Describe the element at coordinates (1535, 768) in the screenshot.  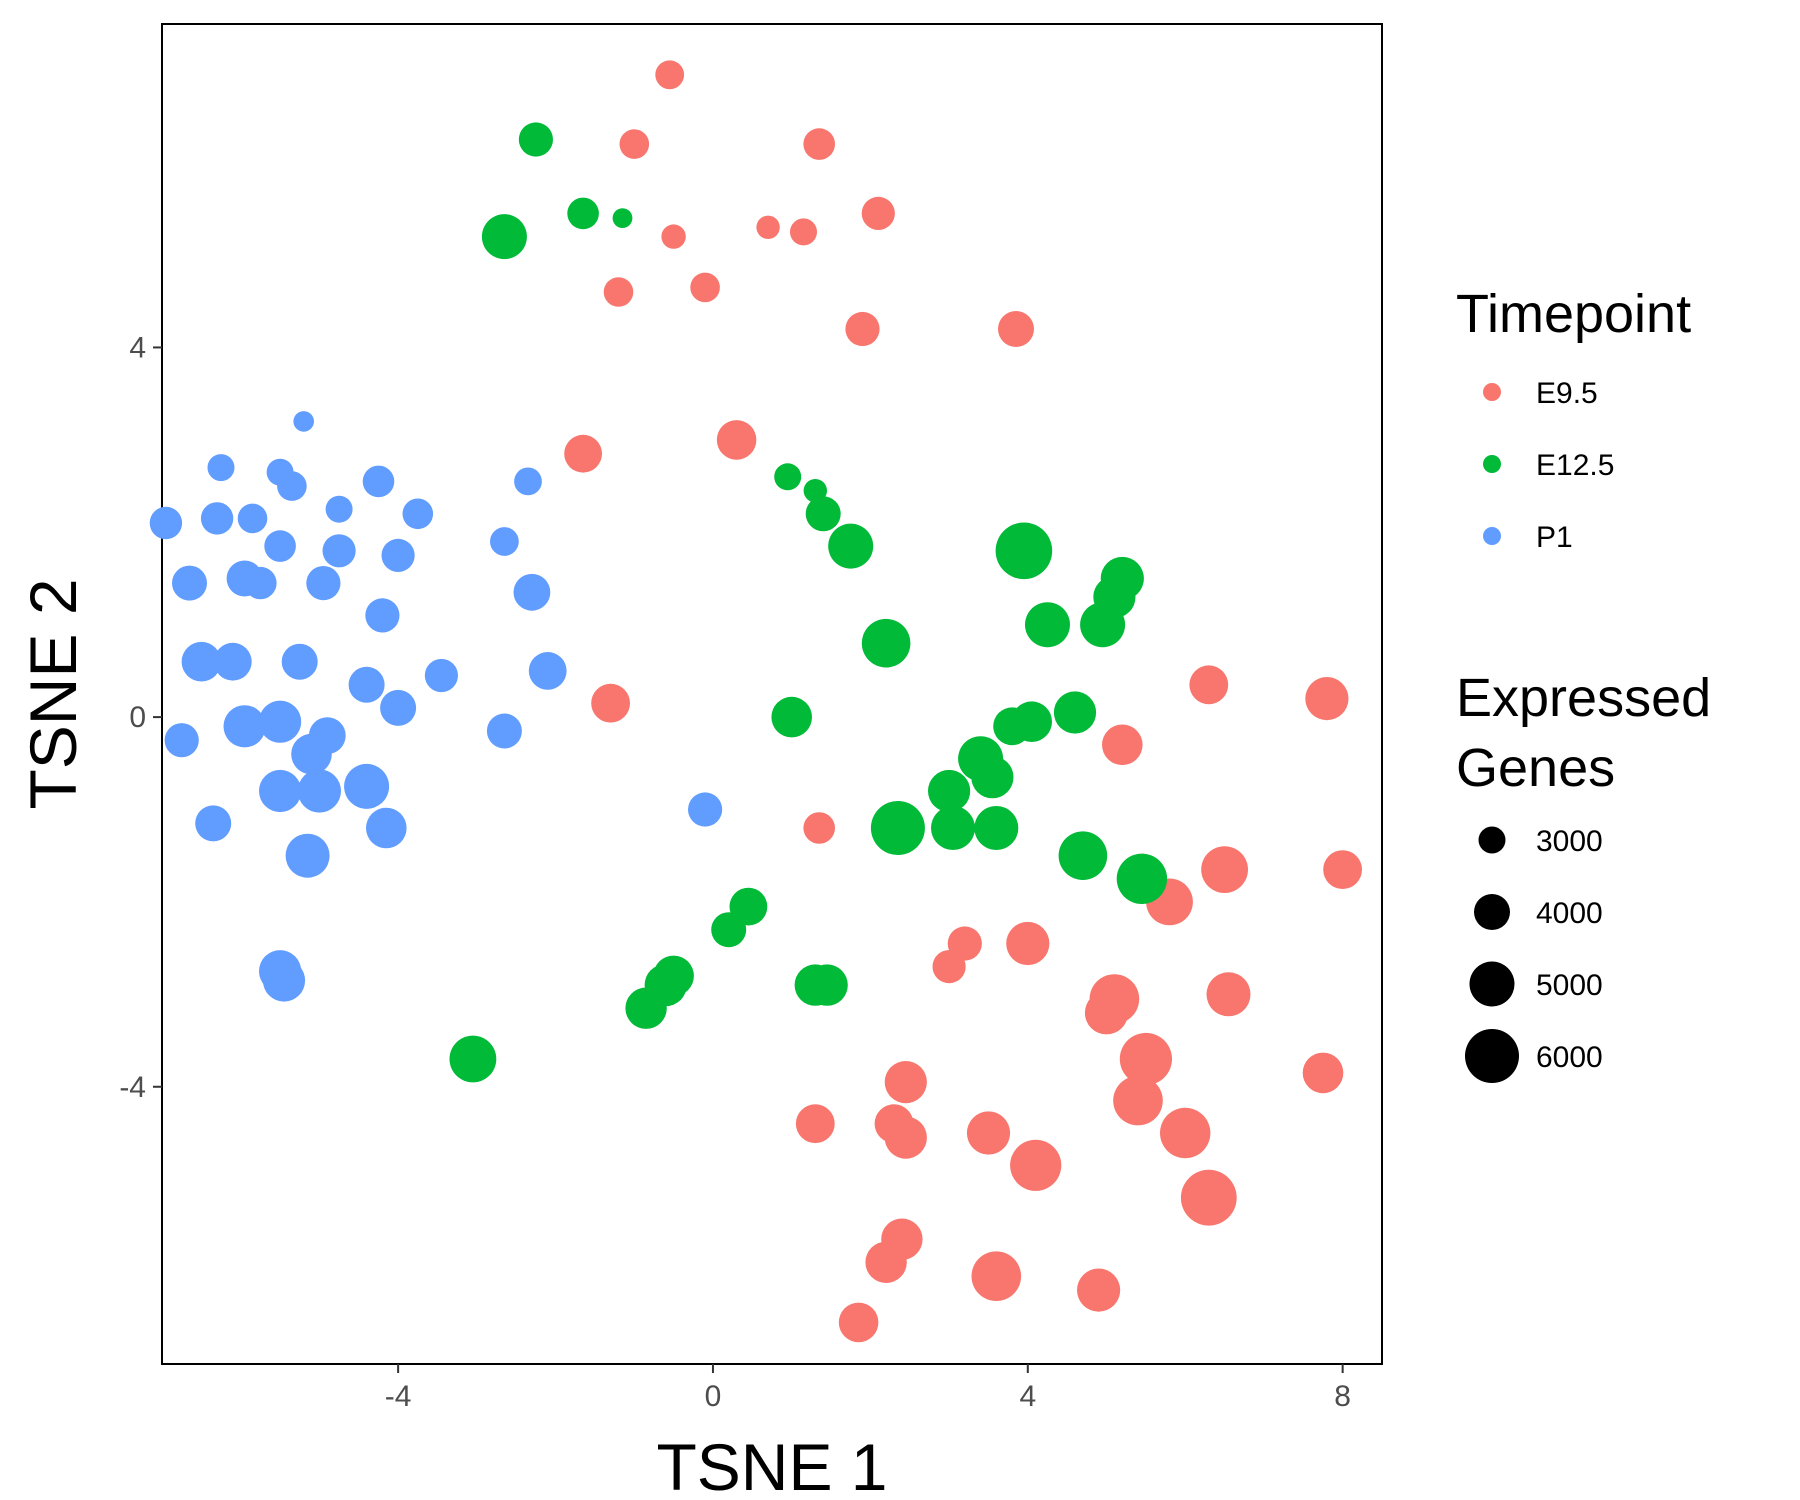
I see `size-legend-title-line-2: Genes` at that location.